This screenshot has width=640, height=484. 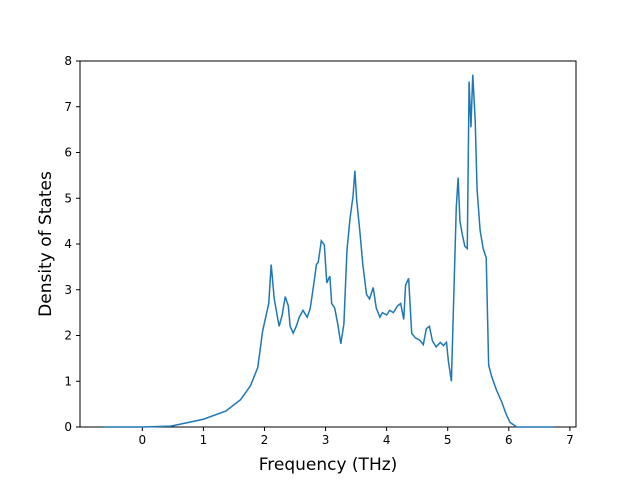 What do you see at coordinates (68, 244) in the screenshot?
I see `y-tick-label: 4` at bounding box center [68, 244].